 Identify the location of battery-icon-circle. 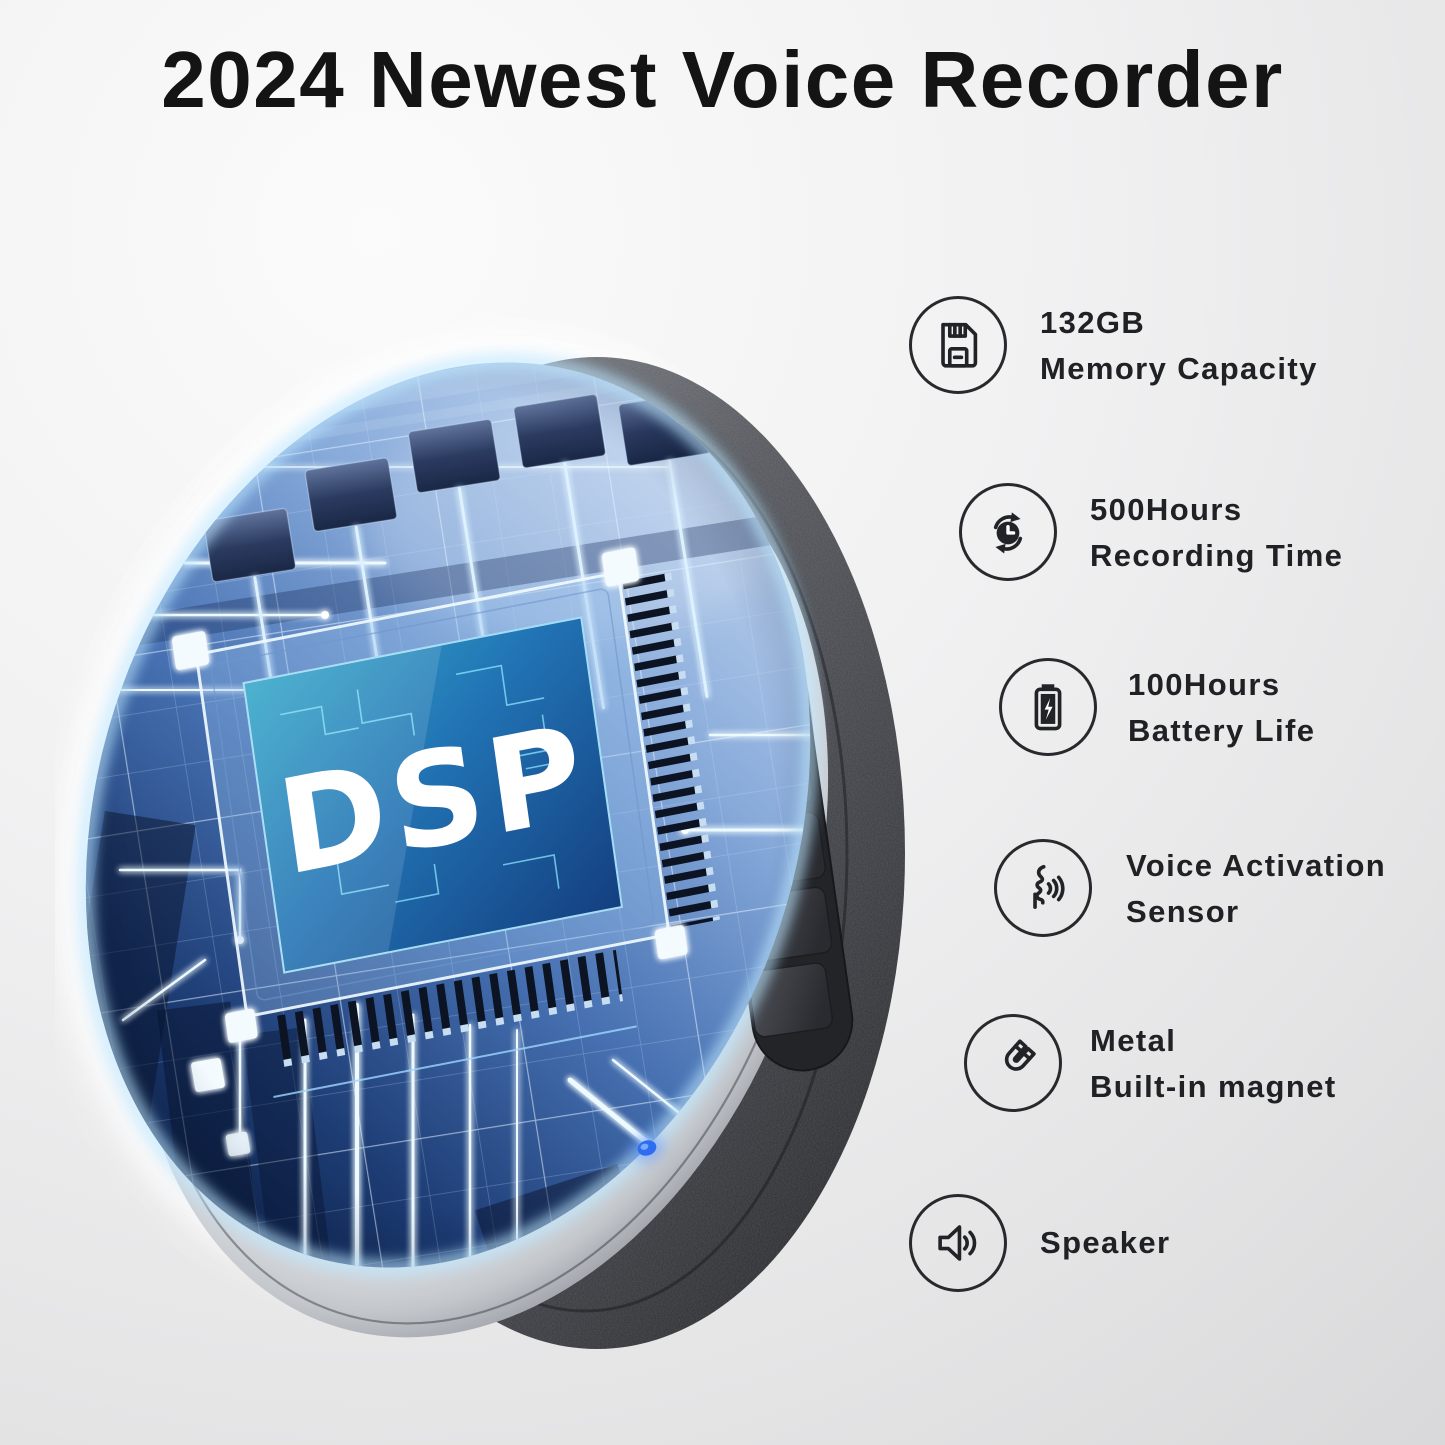
(1048, 707).